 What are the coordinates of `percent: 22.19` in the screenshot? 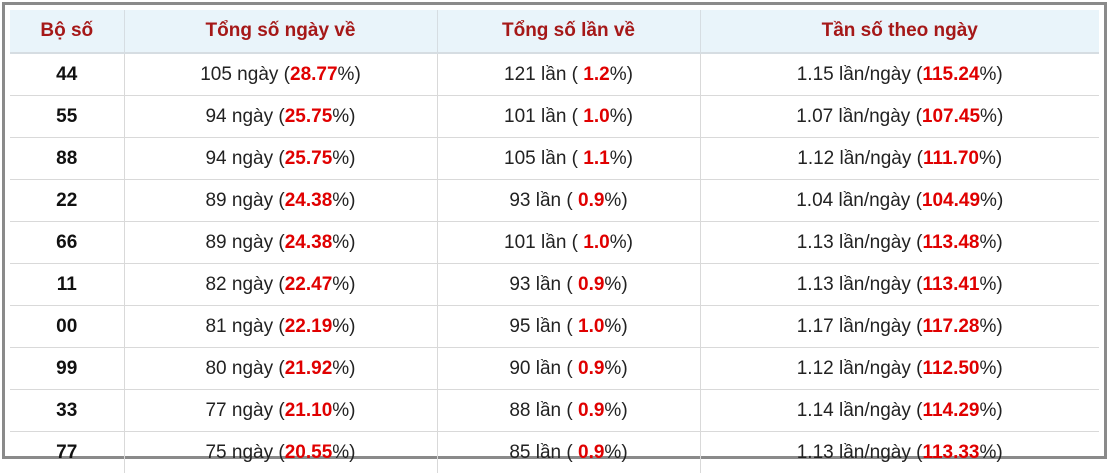 It's located at (309, 326).